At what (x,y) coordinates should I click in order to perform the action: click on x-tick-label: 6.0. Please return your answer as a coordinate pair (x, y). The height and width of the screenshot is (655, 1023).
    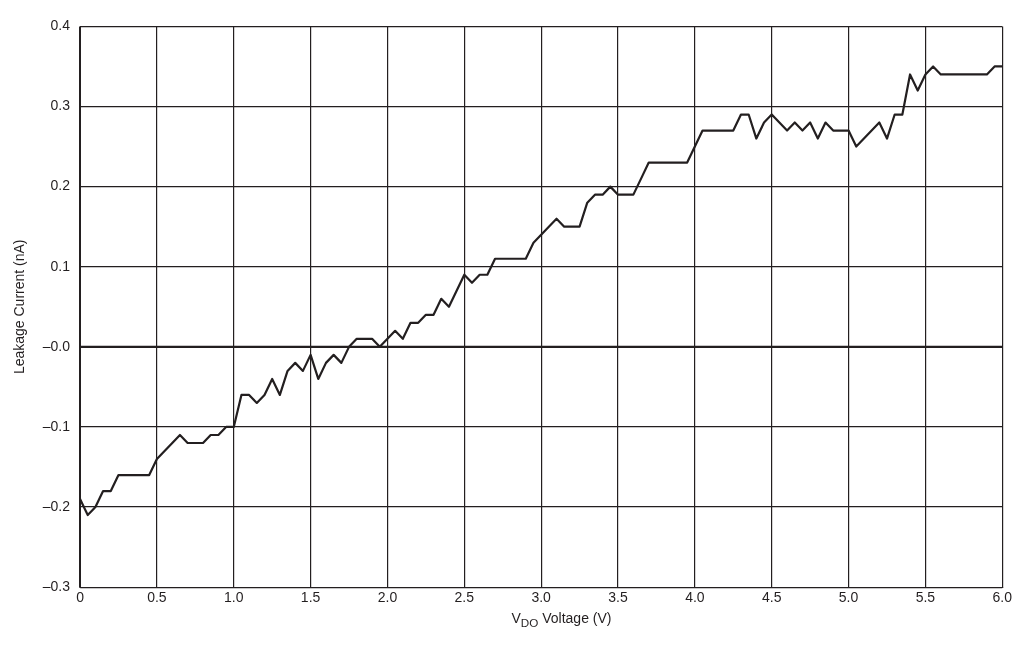
    Looking at the image, I should click on (1002, 597).